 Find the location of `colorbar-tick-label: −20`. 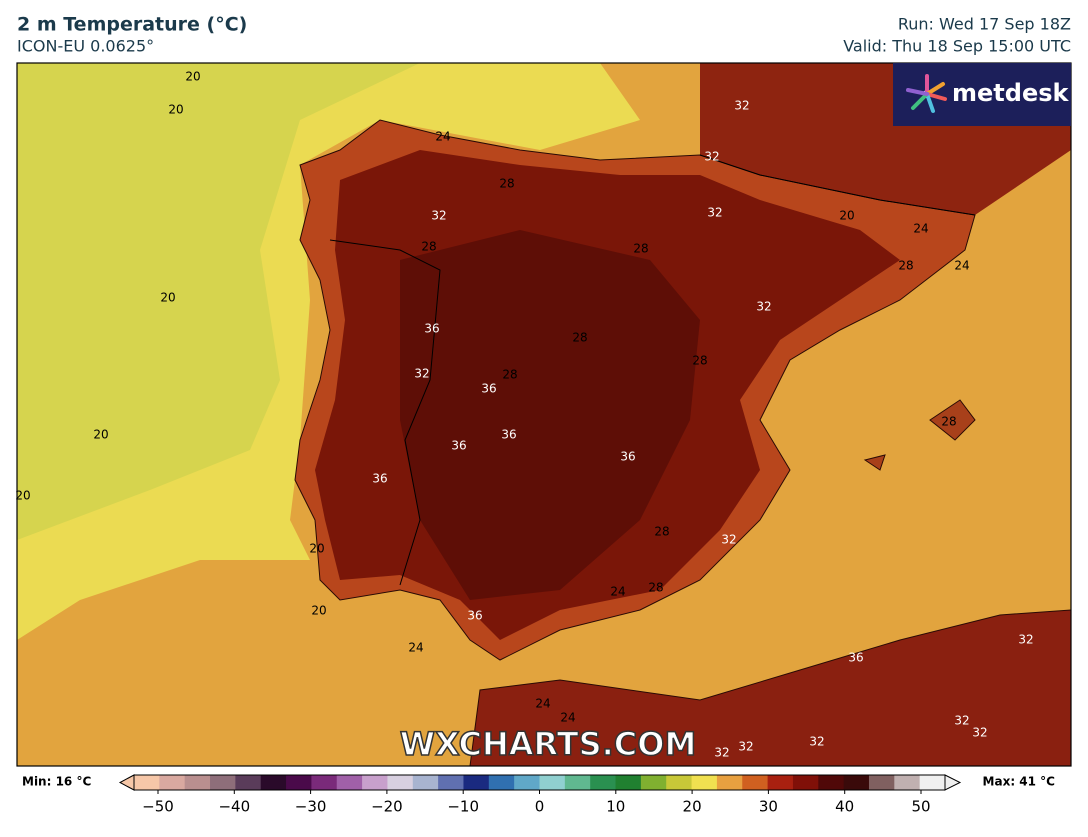

colorbar-tick-label: −20 is located at coordinates (387, 807).